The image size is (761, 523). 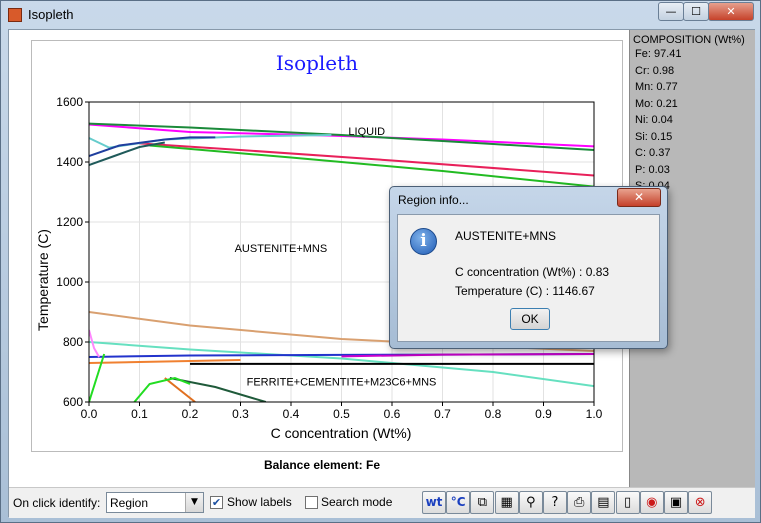 What do you see at coordinates (731, 11) in the screenshot?
I see `close-button: ✕` at bounding box center [731, 11].